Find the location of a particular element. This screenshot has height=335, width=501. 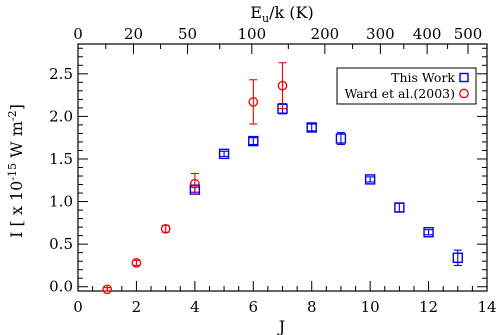

x-tick-labels: 0 2 4 6 8 10 12 14 is located at coordinates (284, 307).